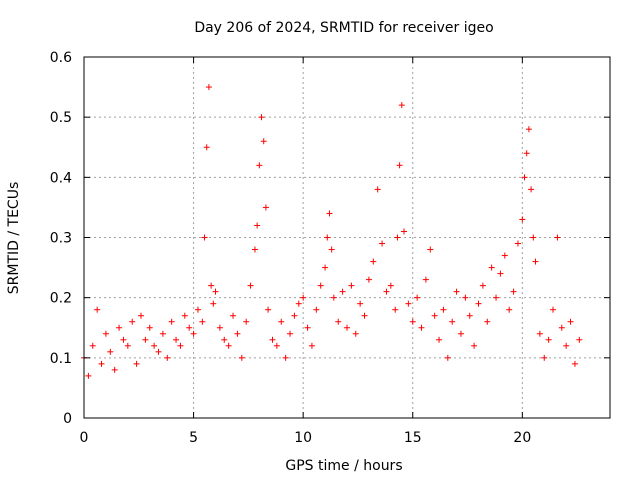 The height and width of the screenshot is (480, 640). I want to click on y-tick-label: 0.1, so click(61, 359).